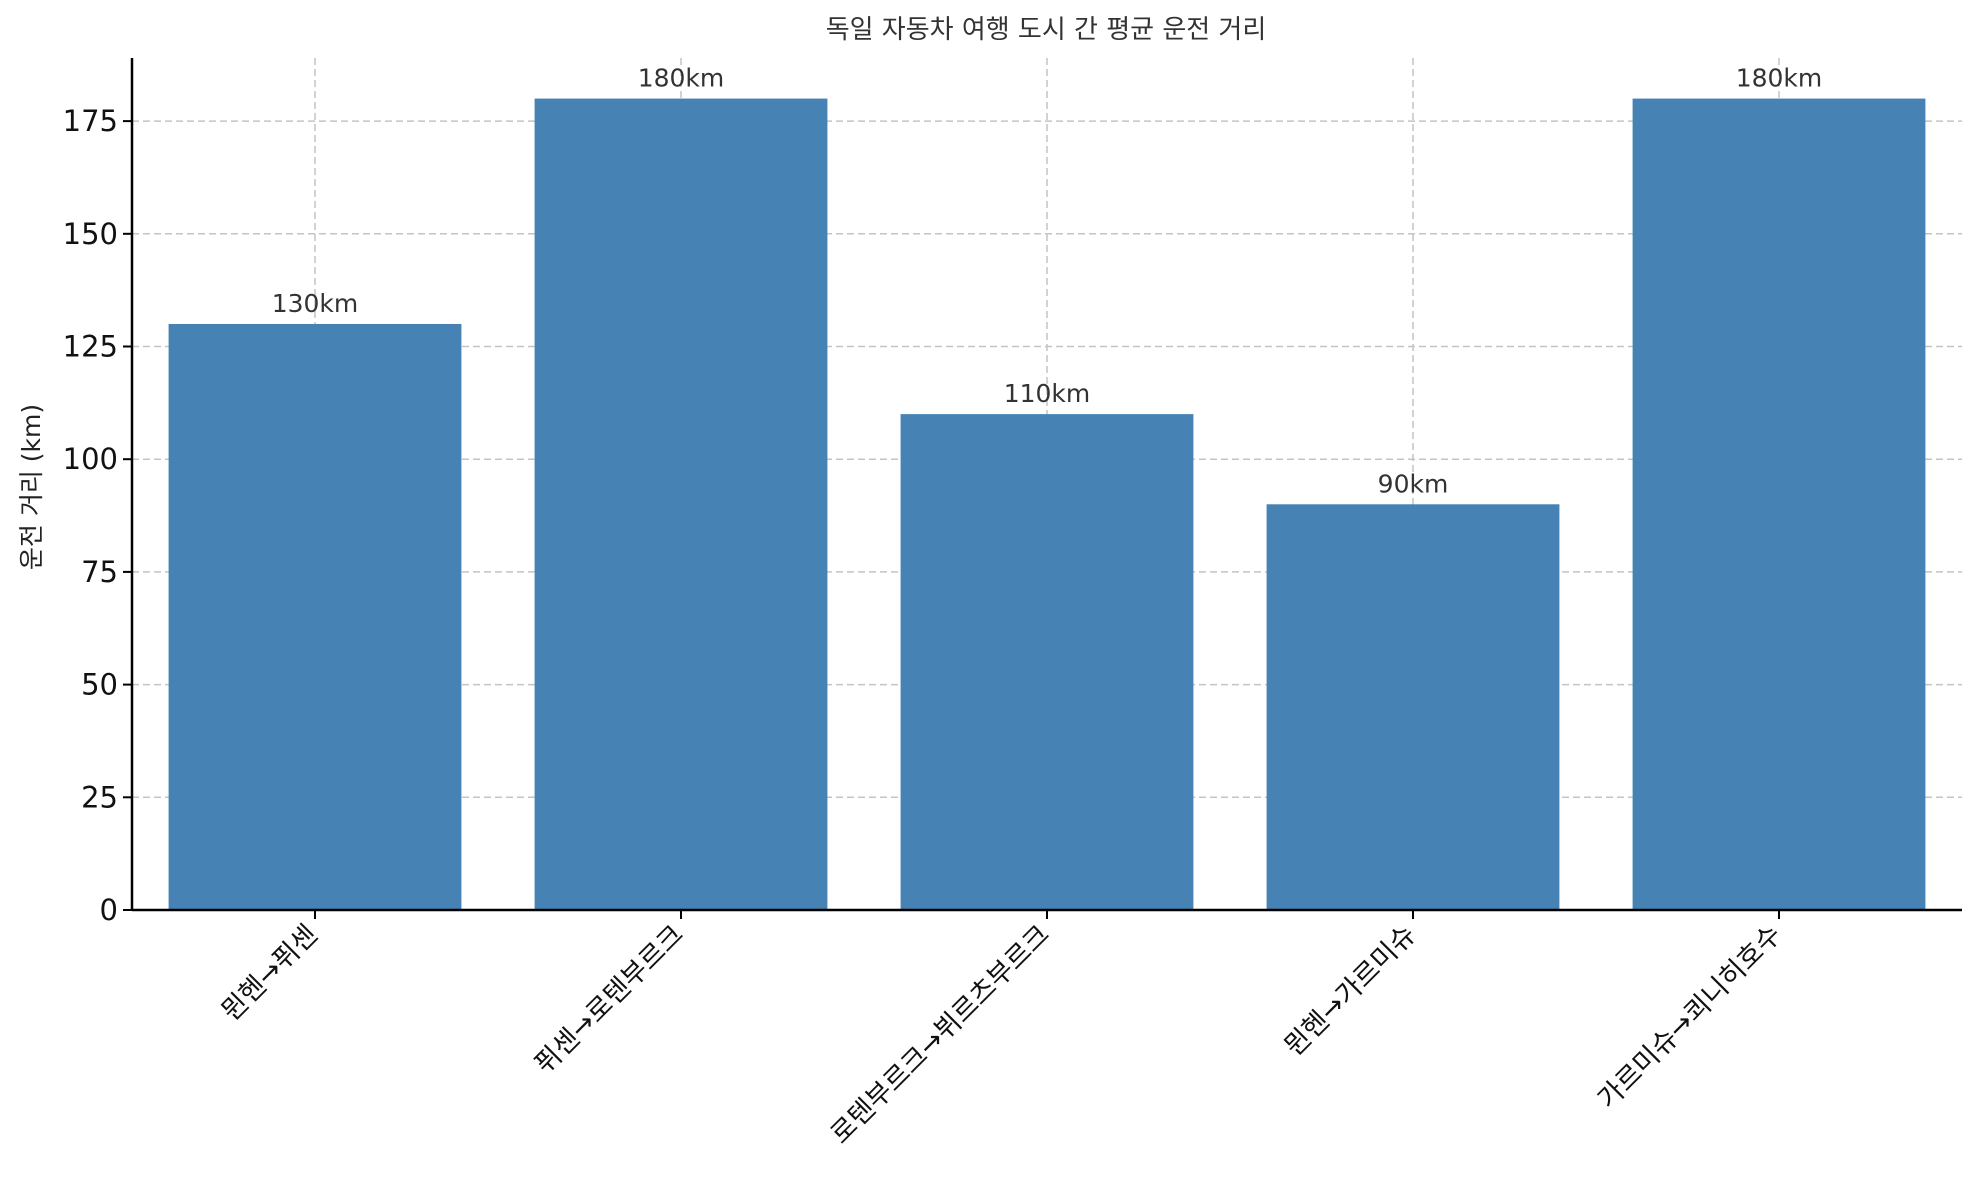 The width and height of the screenshot is (1979, 1184). I want to click on y-tick-label: 50, so click(99, 685).